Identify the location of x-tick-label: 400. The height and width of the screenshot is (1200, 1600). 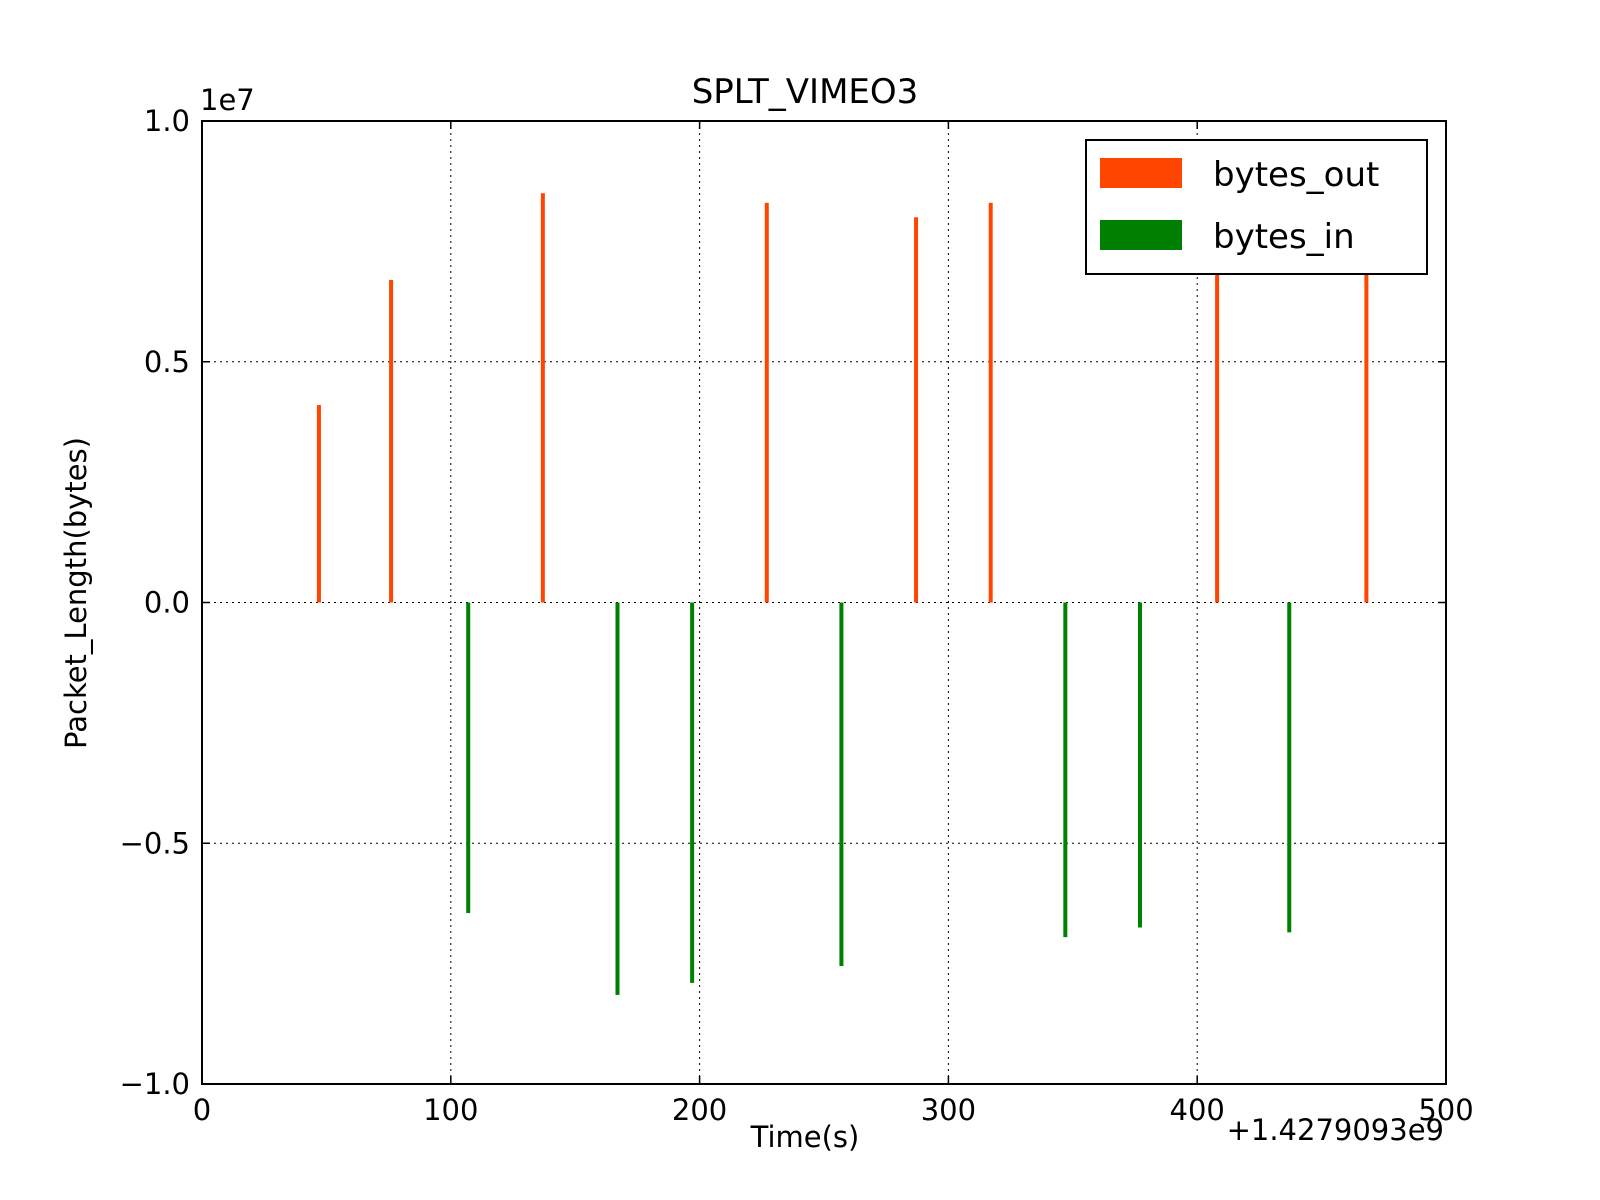
(1197, 1110).